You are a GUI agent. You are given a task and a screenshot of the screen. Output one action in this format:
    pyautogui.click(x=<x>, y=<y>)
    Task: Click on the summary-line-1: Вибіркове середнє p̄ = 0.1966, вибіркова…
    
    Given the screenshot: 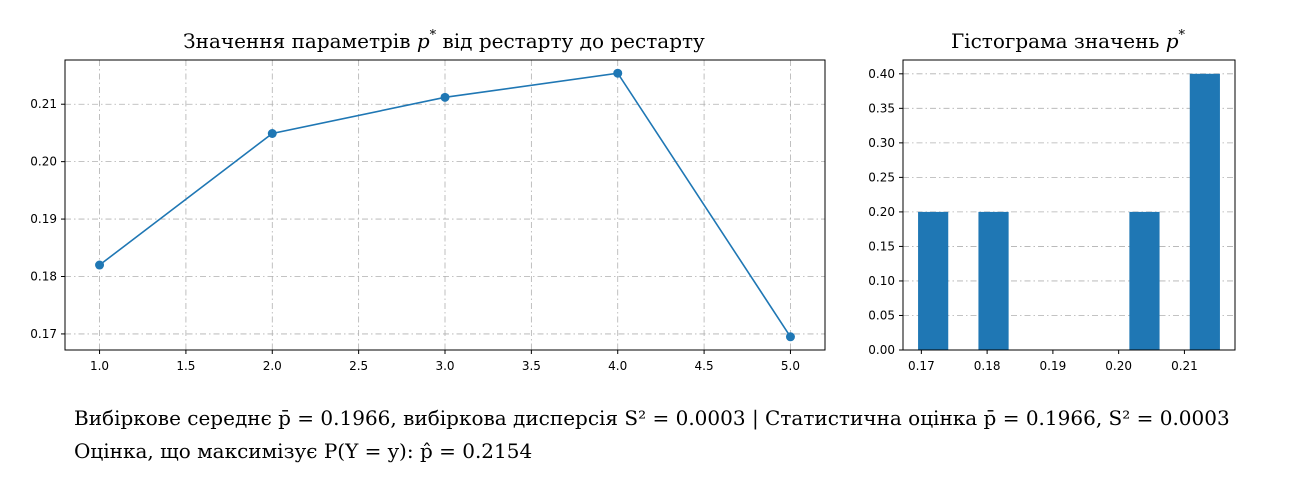 What is the action you would take?
    pyautogui.click(x=652, y=418)
    